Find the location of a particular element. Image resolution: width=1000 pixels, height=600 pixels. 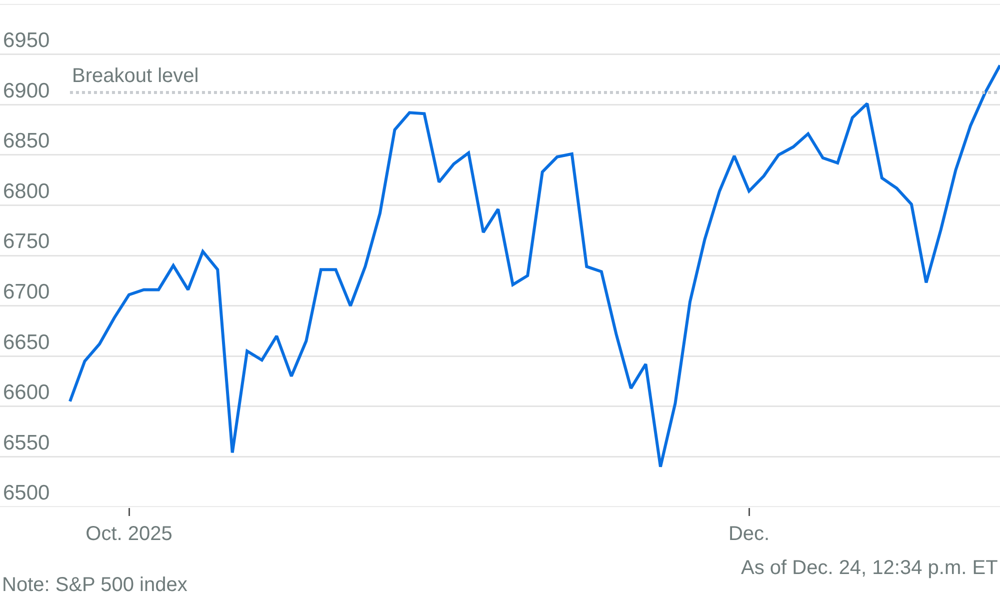

y-tick-label: 6850 is located at coordinates (26, 141).